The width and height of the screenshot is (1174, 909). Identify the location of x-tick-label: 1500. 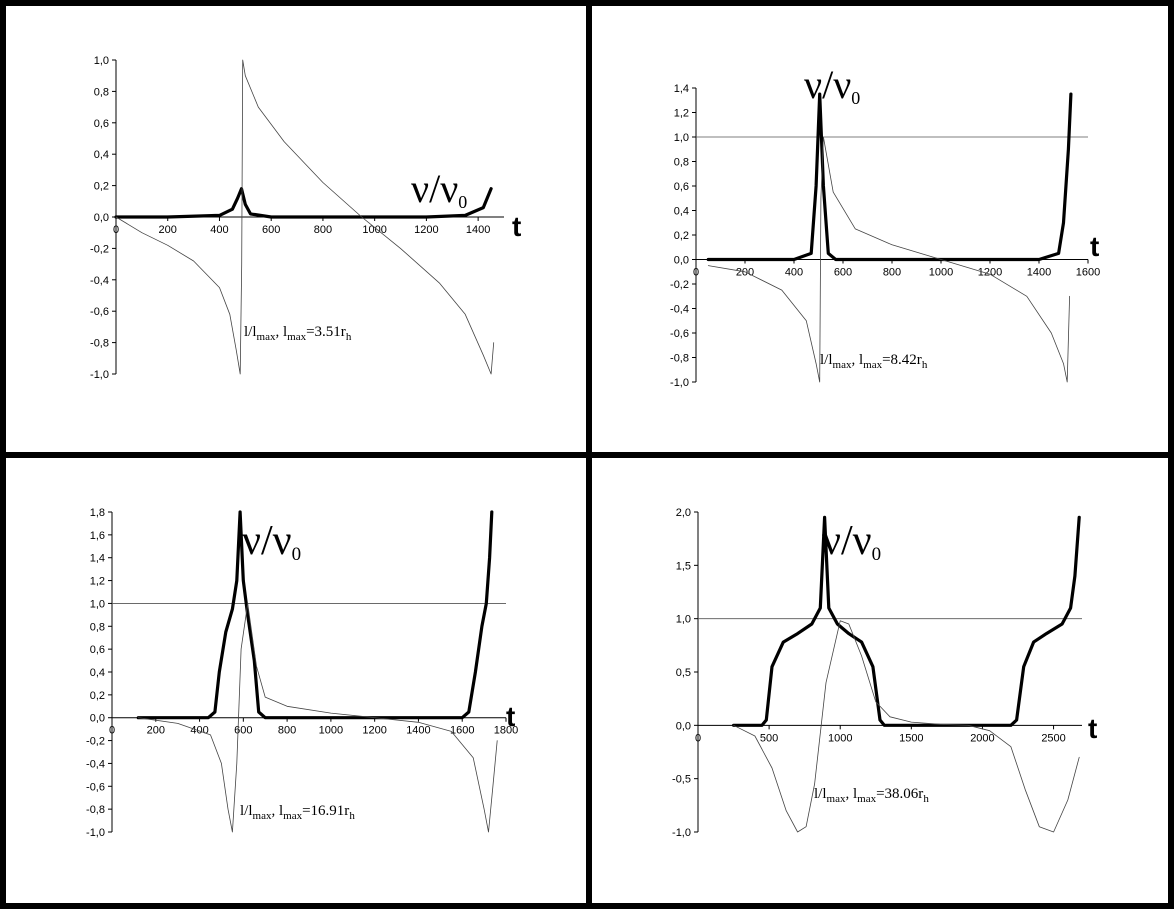
(911, 738).